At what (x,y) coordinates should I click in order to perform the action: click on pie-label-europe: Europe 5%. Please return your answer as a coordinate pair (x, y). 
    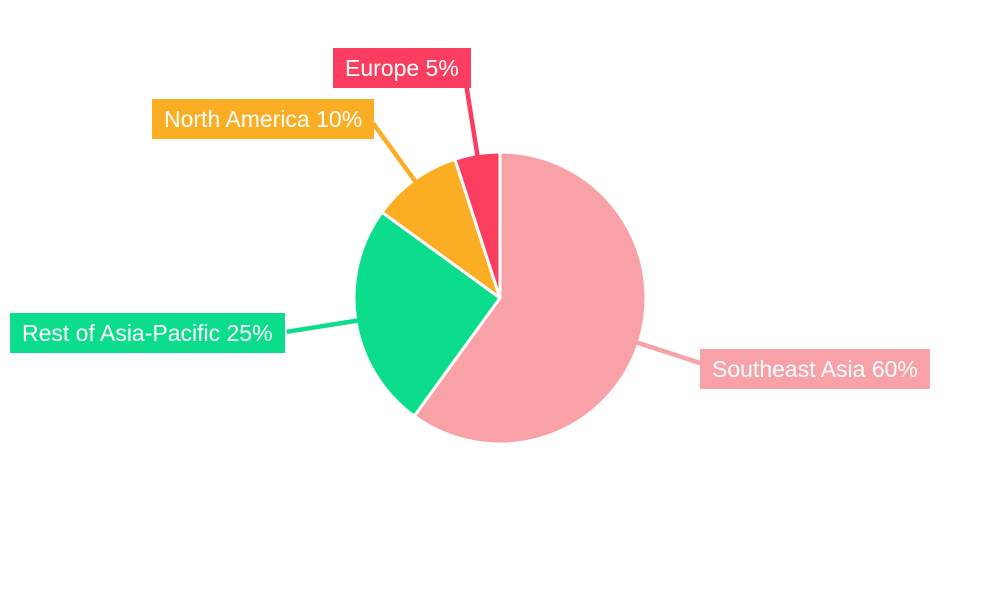
    Looking at the image, I should click on (402, 68).